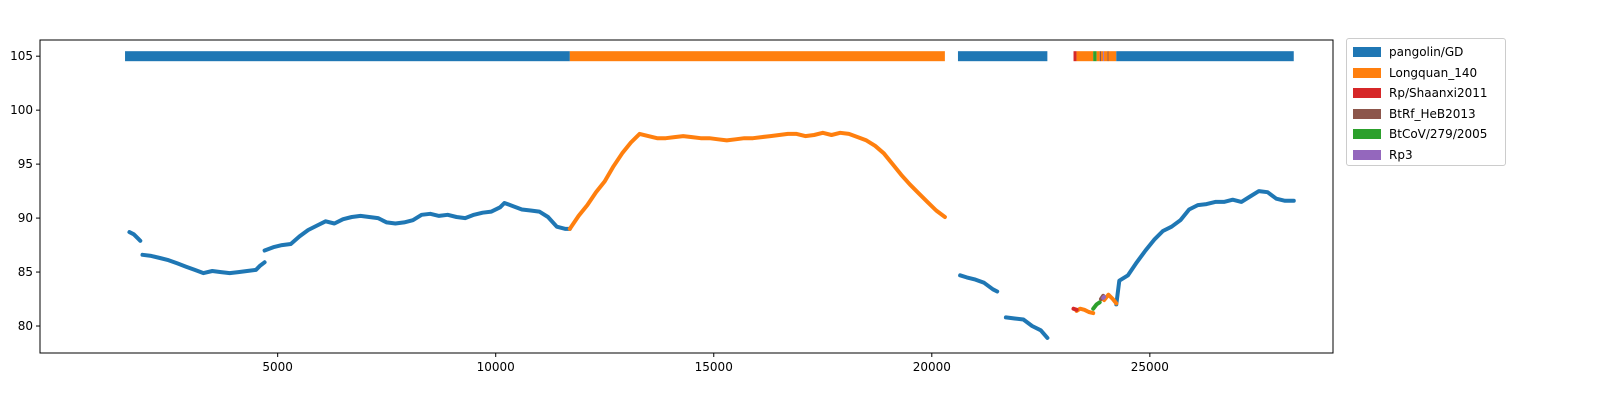 The height and width of the screenshot is (400, 1600). I want to click on x-tick-label: 5000, so click(277, 367).